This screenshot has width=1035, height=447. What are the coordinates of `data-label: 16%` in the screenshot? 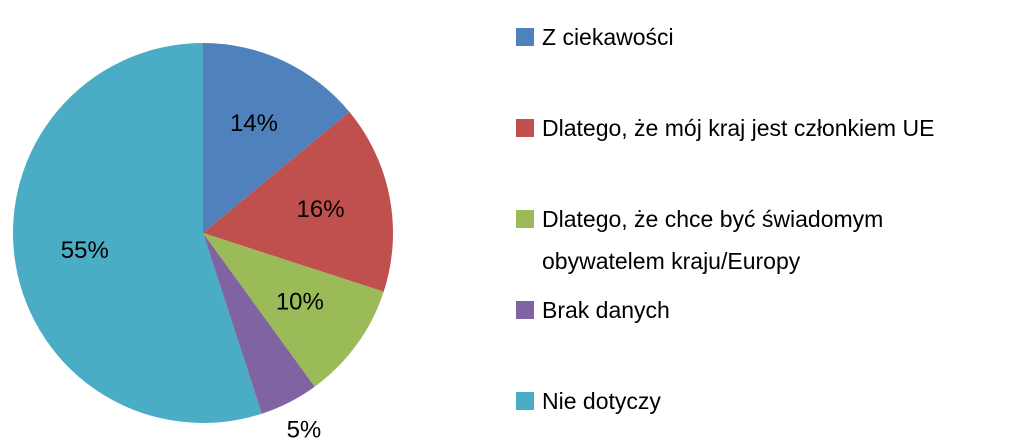 It's located at (321, 209).